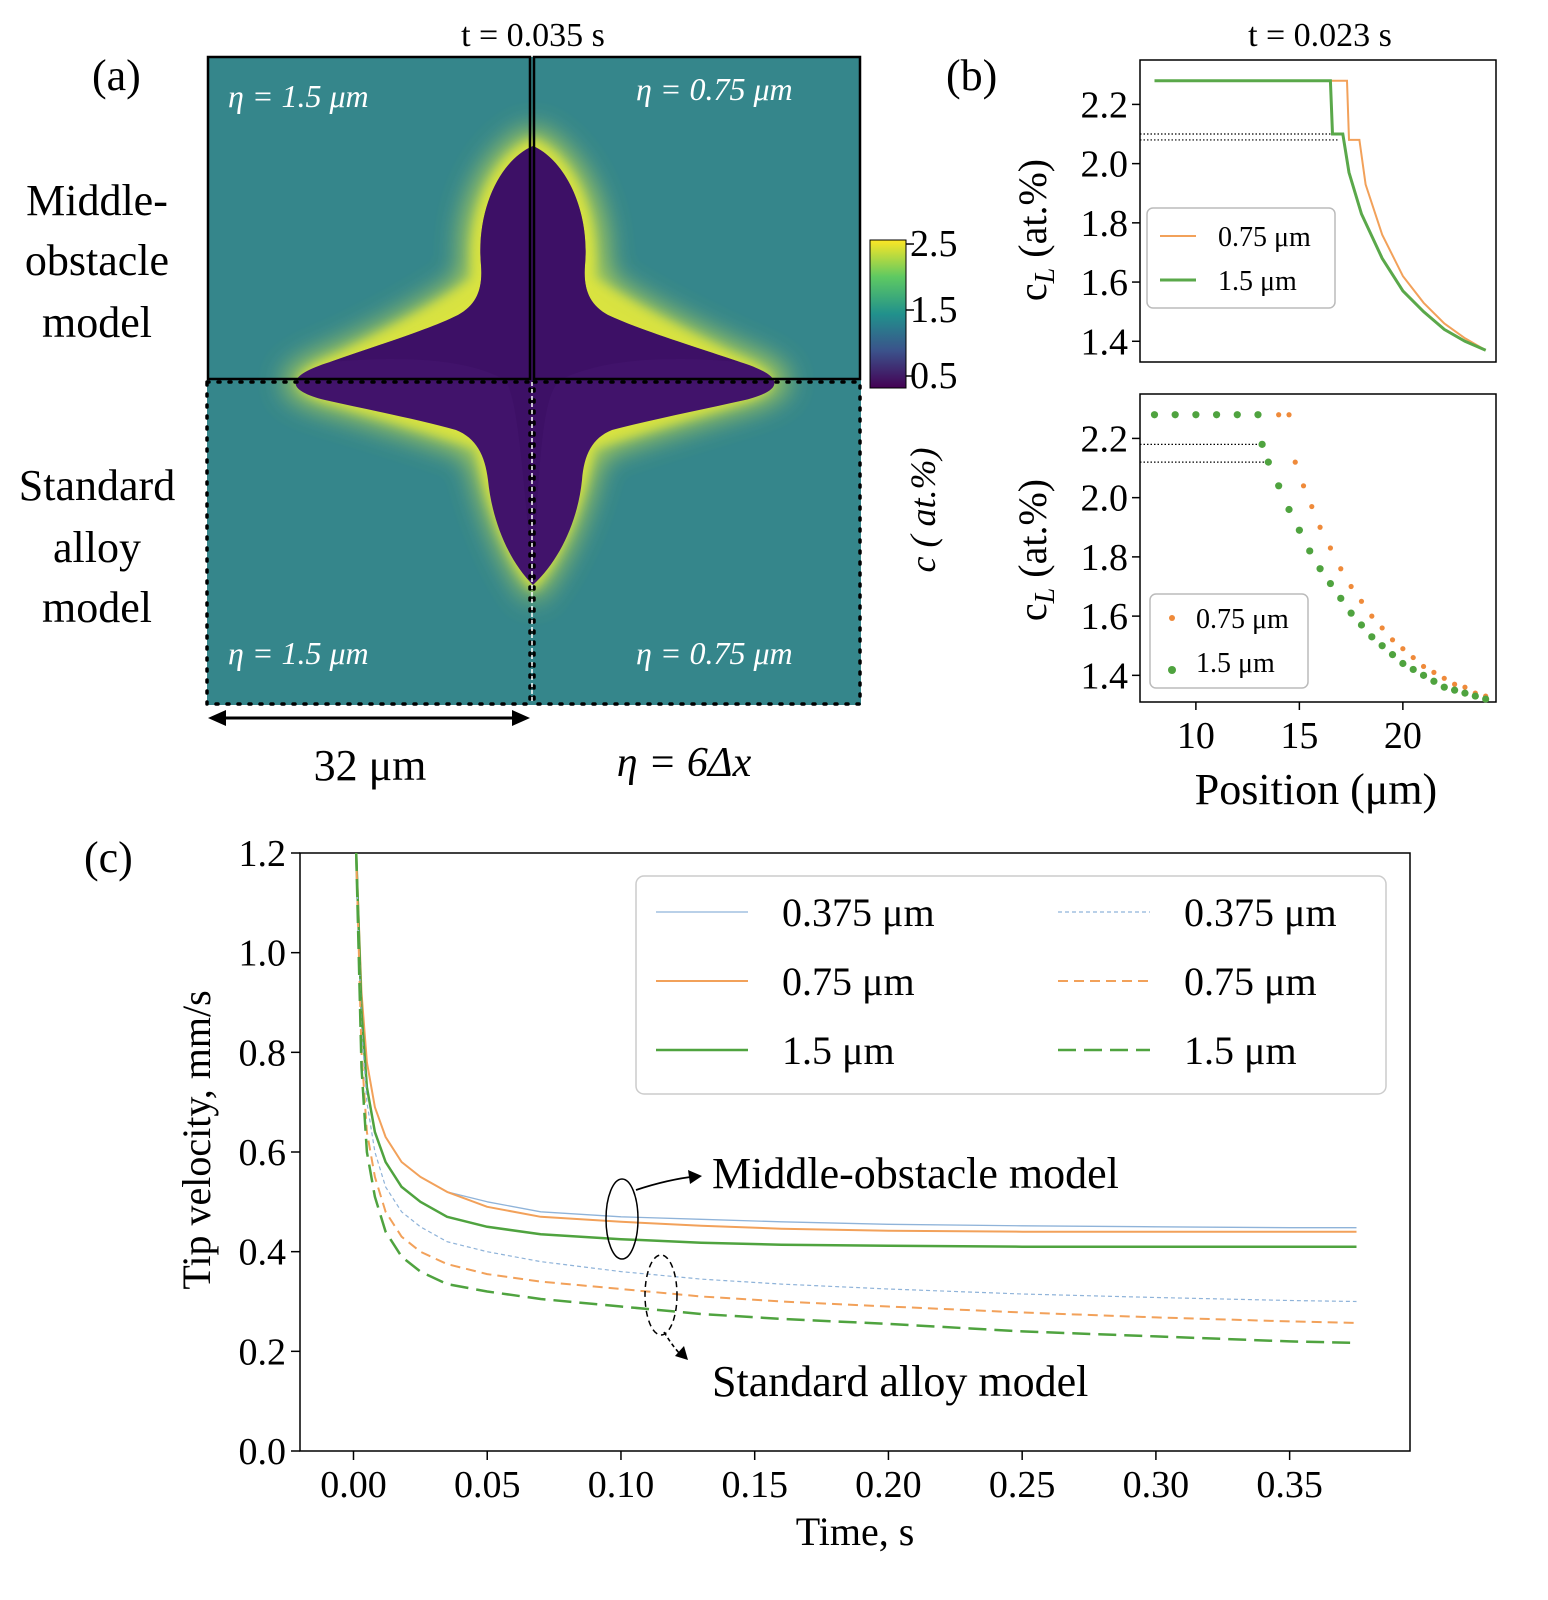  Describe the element at coordinates (1156, 1485) in the screenshot. I see `x-tick-label: 0.30` at that location.